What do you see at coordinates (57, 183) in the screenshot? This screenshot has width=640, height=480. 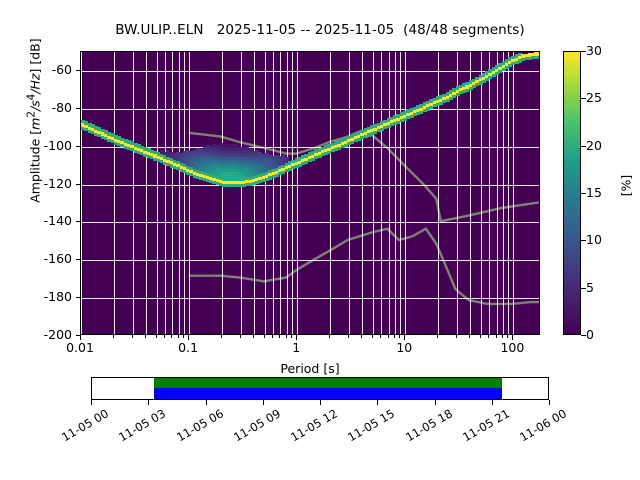 I see `y-tick-label: -120` at bounding box center [57, 183].